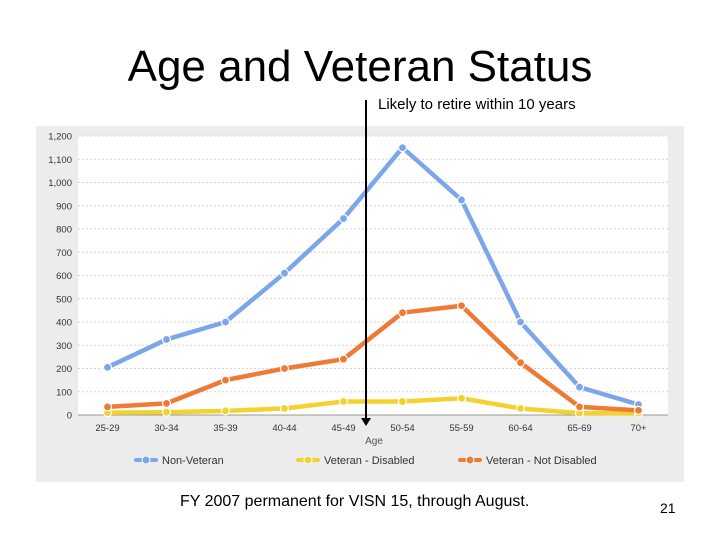  Describe the element at coordinates (461, 428) in the screenshot. I see `x-tick-label: 55-59` at that location.